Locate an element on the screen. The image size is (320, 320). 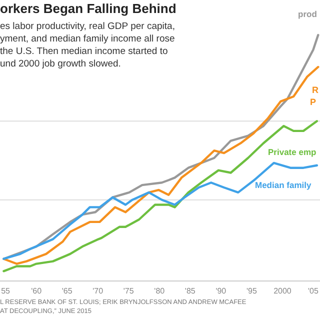
annotation: R is located at coordinates (315, 90).